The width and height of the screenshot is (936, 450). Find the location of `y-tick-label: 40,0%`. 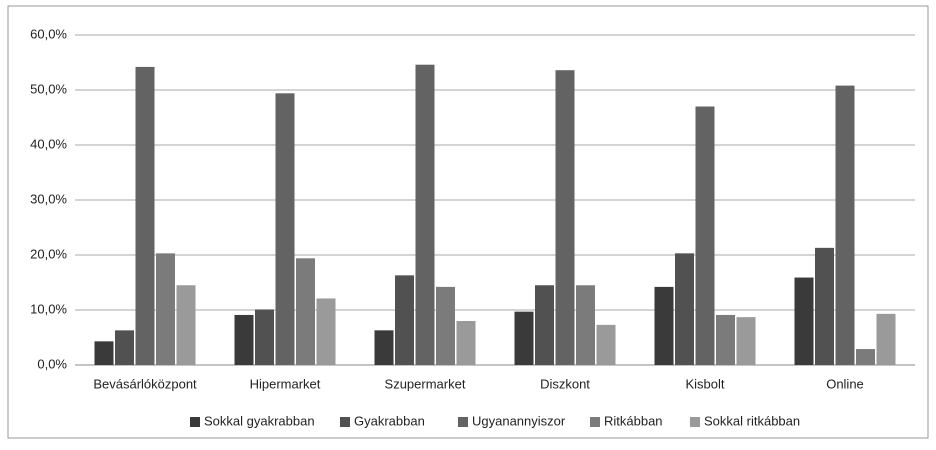

y-tick-label: 40,0% is located at coordinates (48, 143).